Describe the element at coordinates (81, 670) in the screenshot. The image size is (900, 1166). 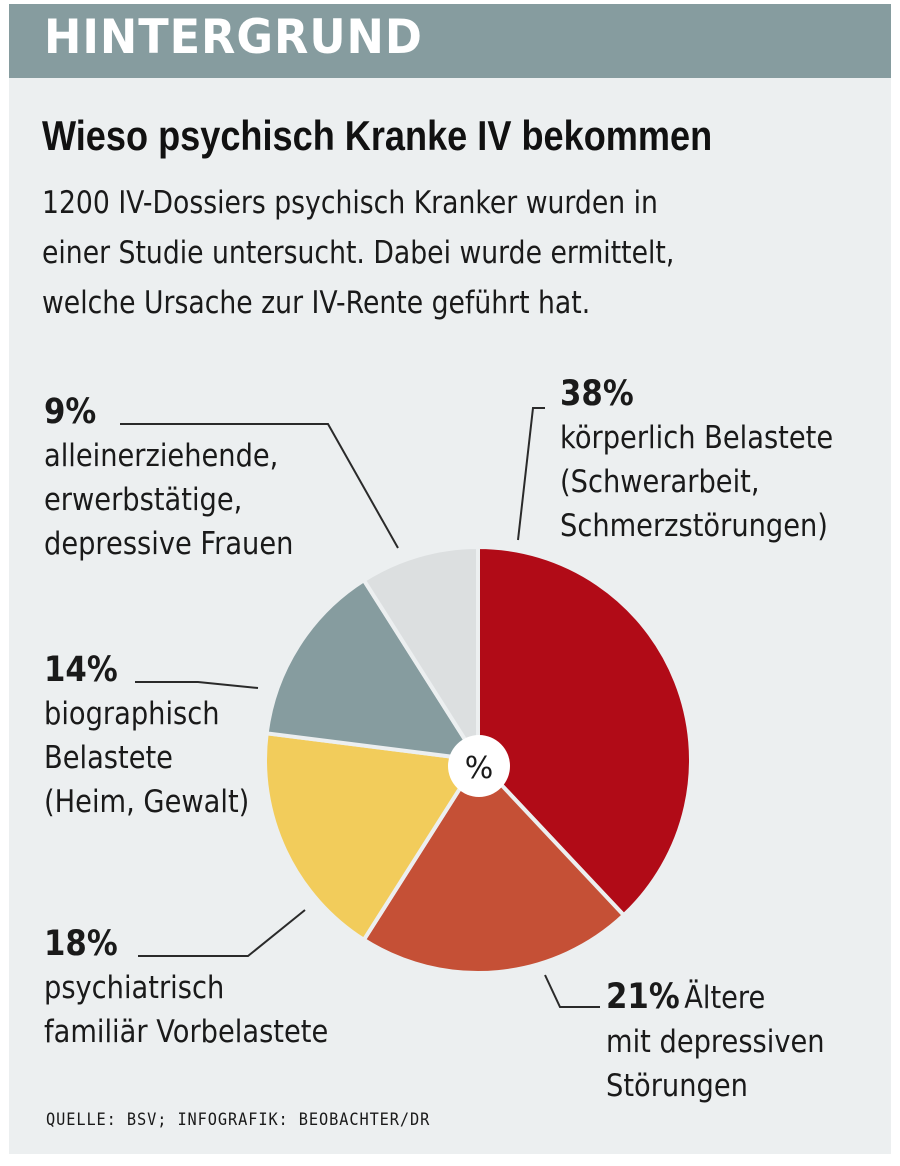
I see `slice-pct: 14%` at that location.